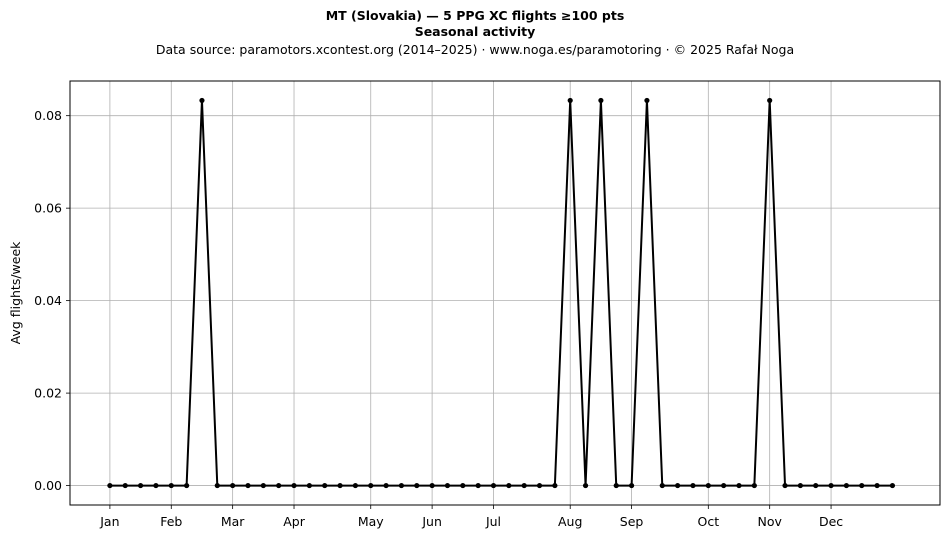  I want to click on x-tick-label: Oct, so click(708, 521).